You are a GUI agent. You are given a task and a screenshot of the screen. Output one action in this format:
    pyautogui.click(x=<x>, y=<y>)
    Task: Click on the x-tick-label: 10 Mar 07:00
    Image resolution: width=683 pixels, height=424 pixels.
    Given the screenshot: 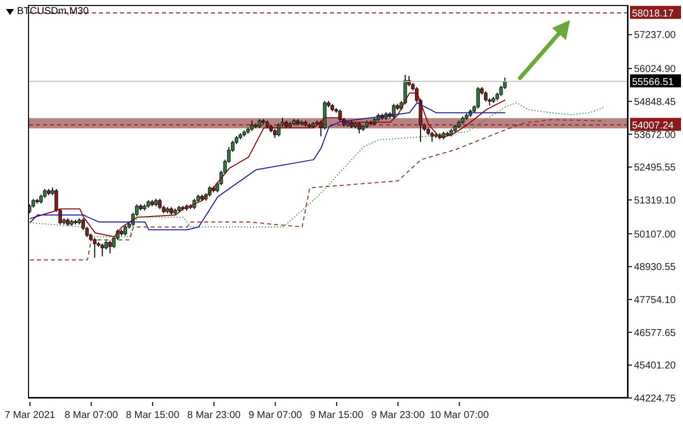 What is the action you would take?
    pyautogui.click(x=460, y=415)
    